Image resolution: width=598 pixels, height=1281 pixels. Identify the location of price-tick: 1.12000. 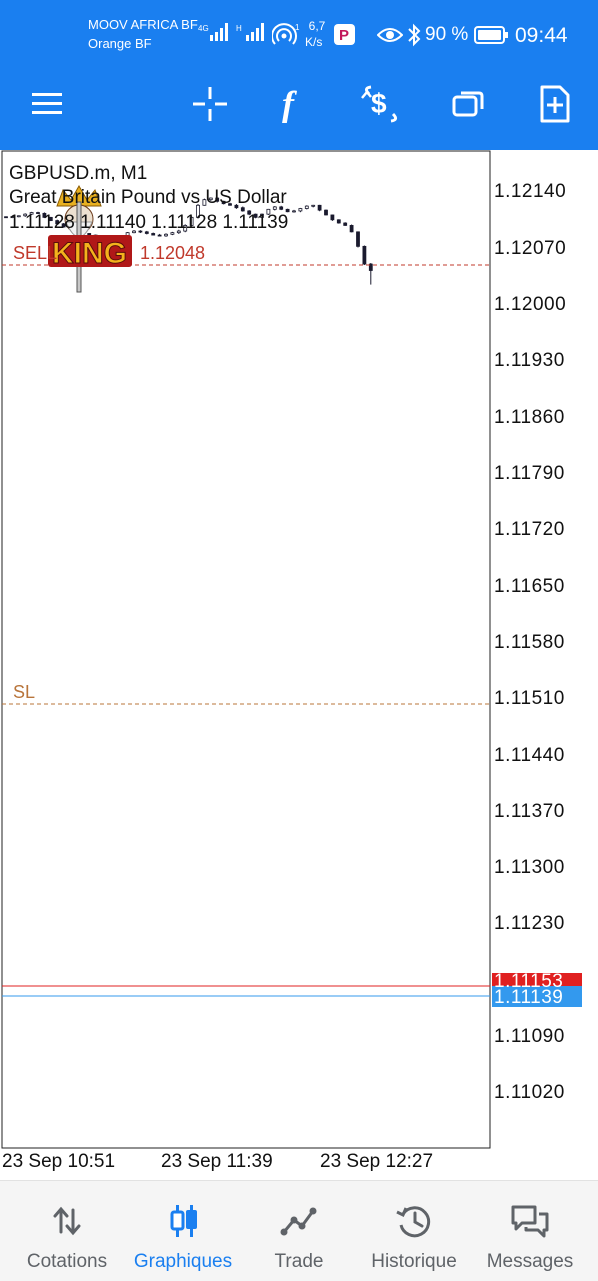
(530, 304).